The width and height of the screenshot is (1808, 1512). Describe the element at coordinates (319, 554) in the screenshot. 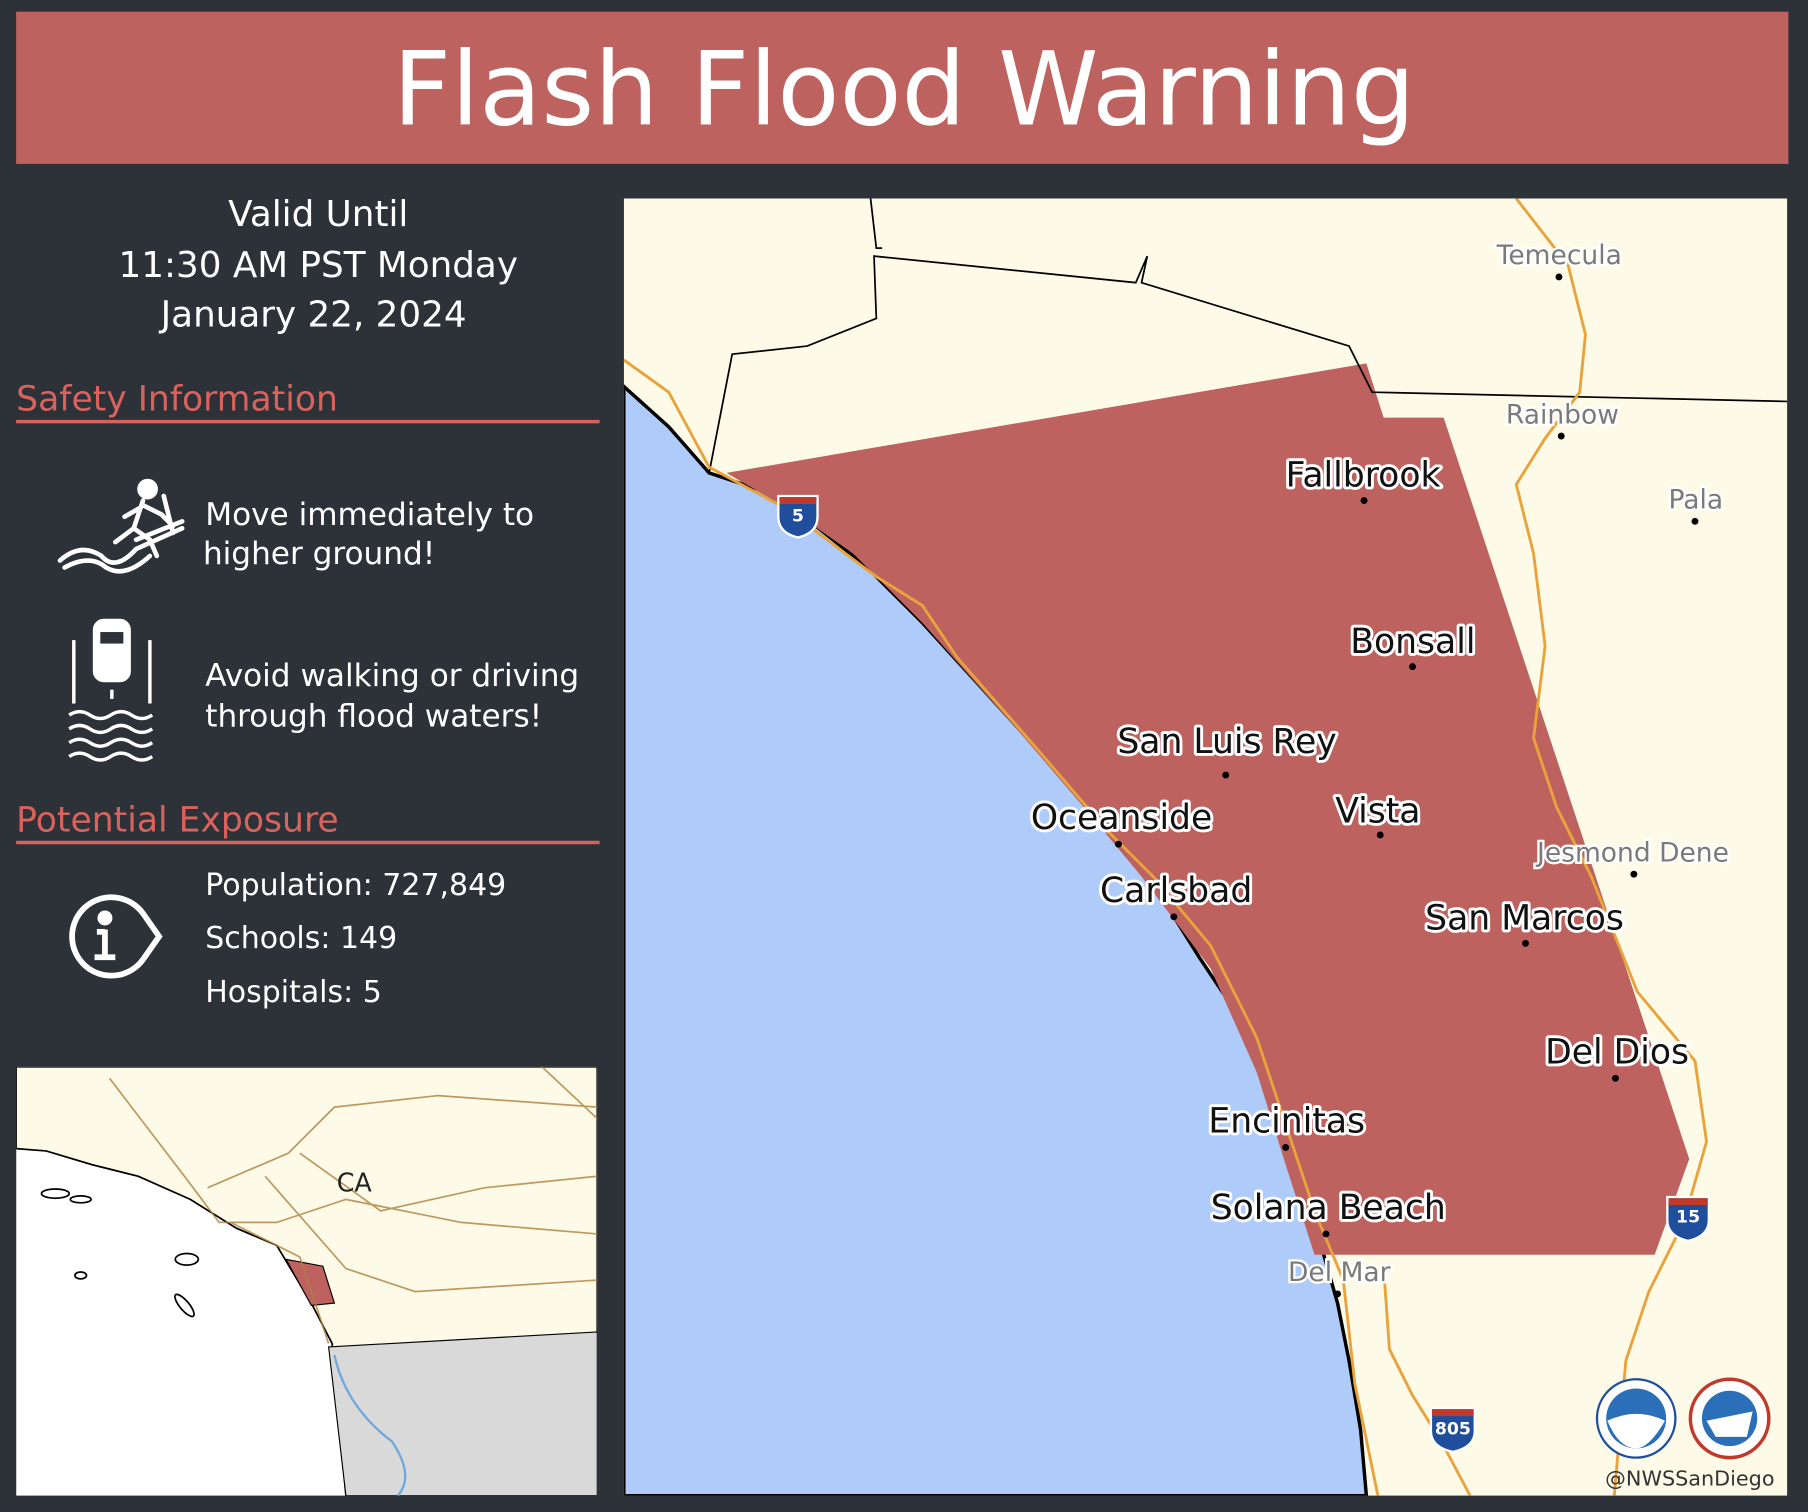

I see `safety-text: higher ground!` at that location.